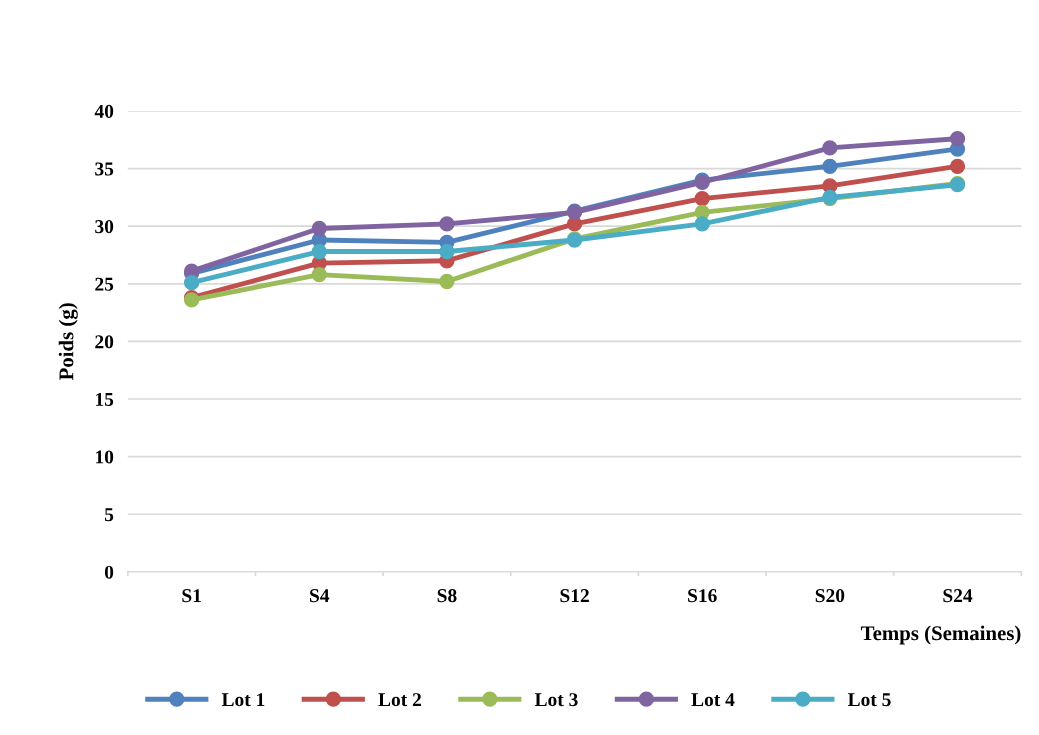 The image size is (1039, 735). Describe the element at coordinates (243, 700) in the screenshot. I see `legend-label: Lot 1` at that location.